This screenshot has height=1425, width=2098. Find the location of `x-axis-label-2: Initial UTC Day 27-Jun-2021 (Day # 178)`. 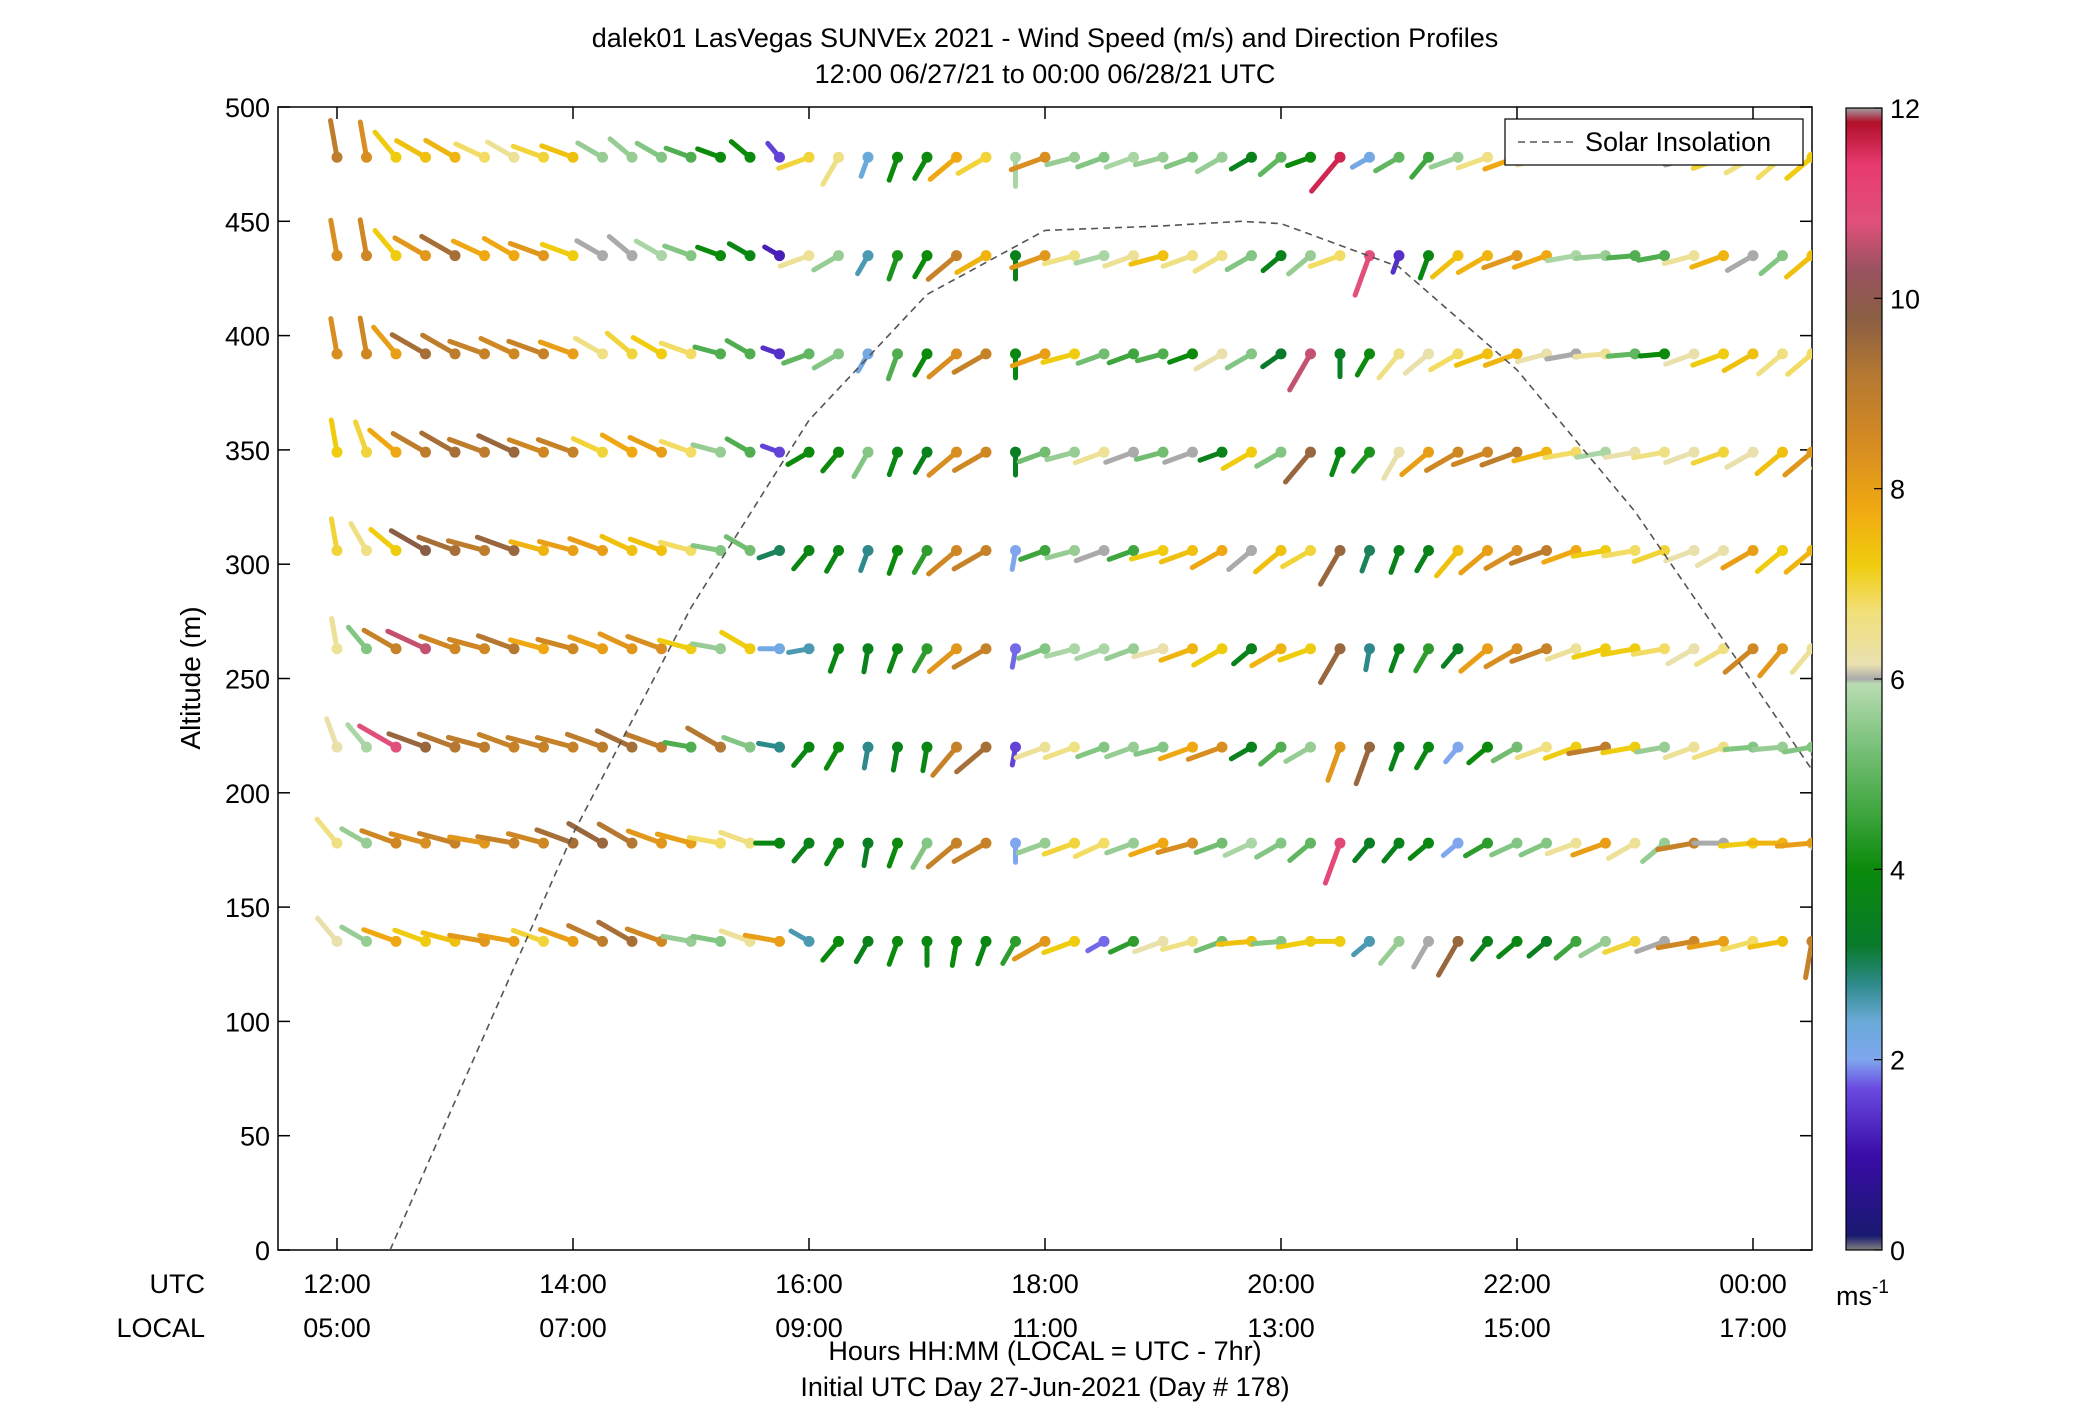

x-axis-label-2: Initial UTC Day 27-Jun-2021 (Day # 178) is located at coordinates (1044, 1387).